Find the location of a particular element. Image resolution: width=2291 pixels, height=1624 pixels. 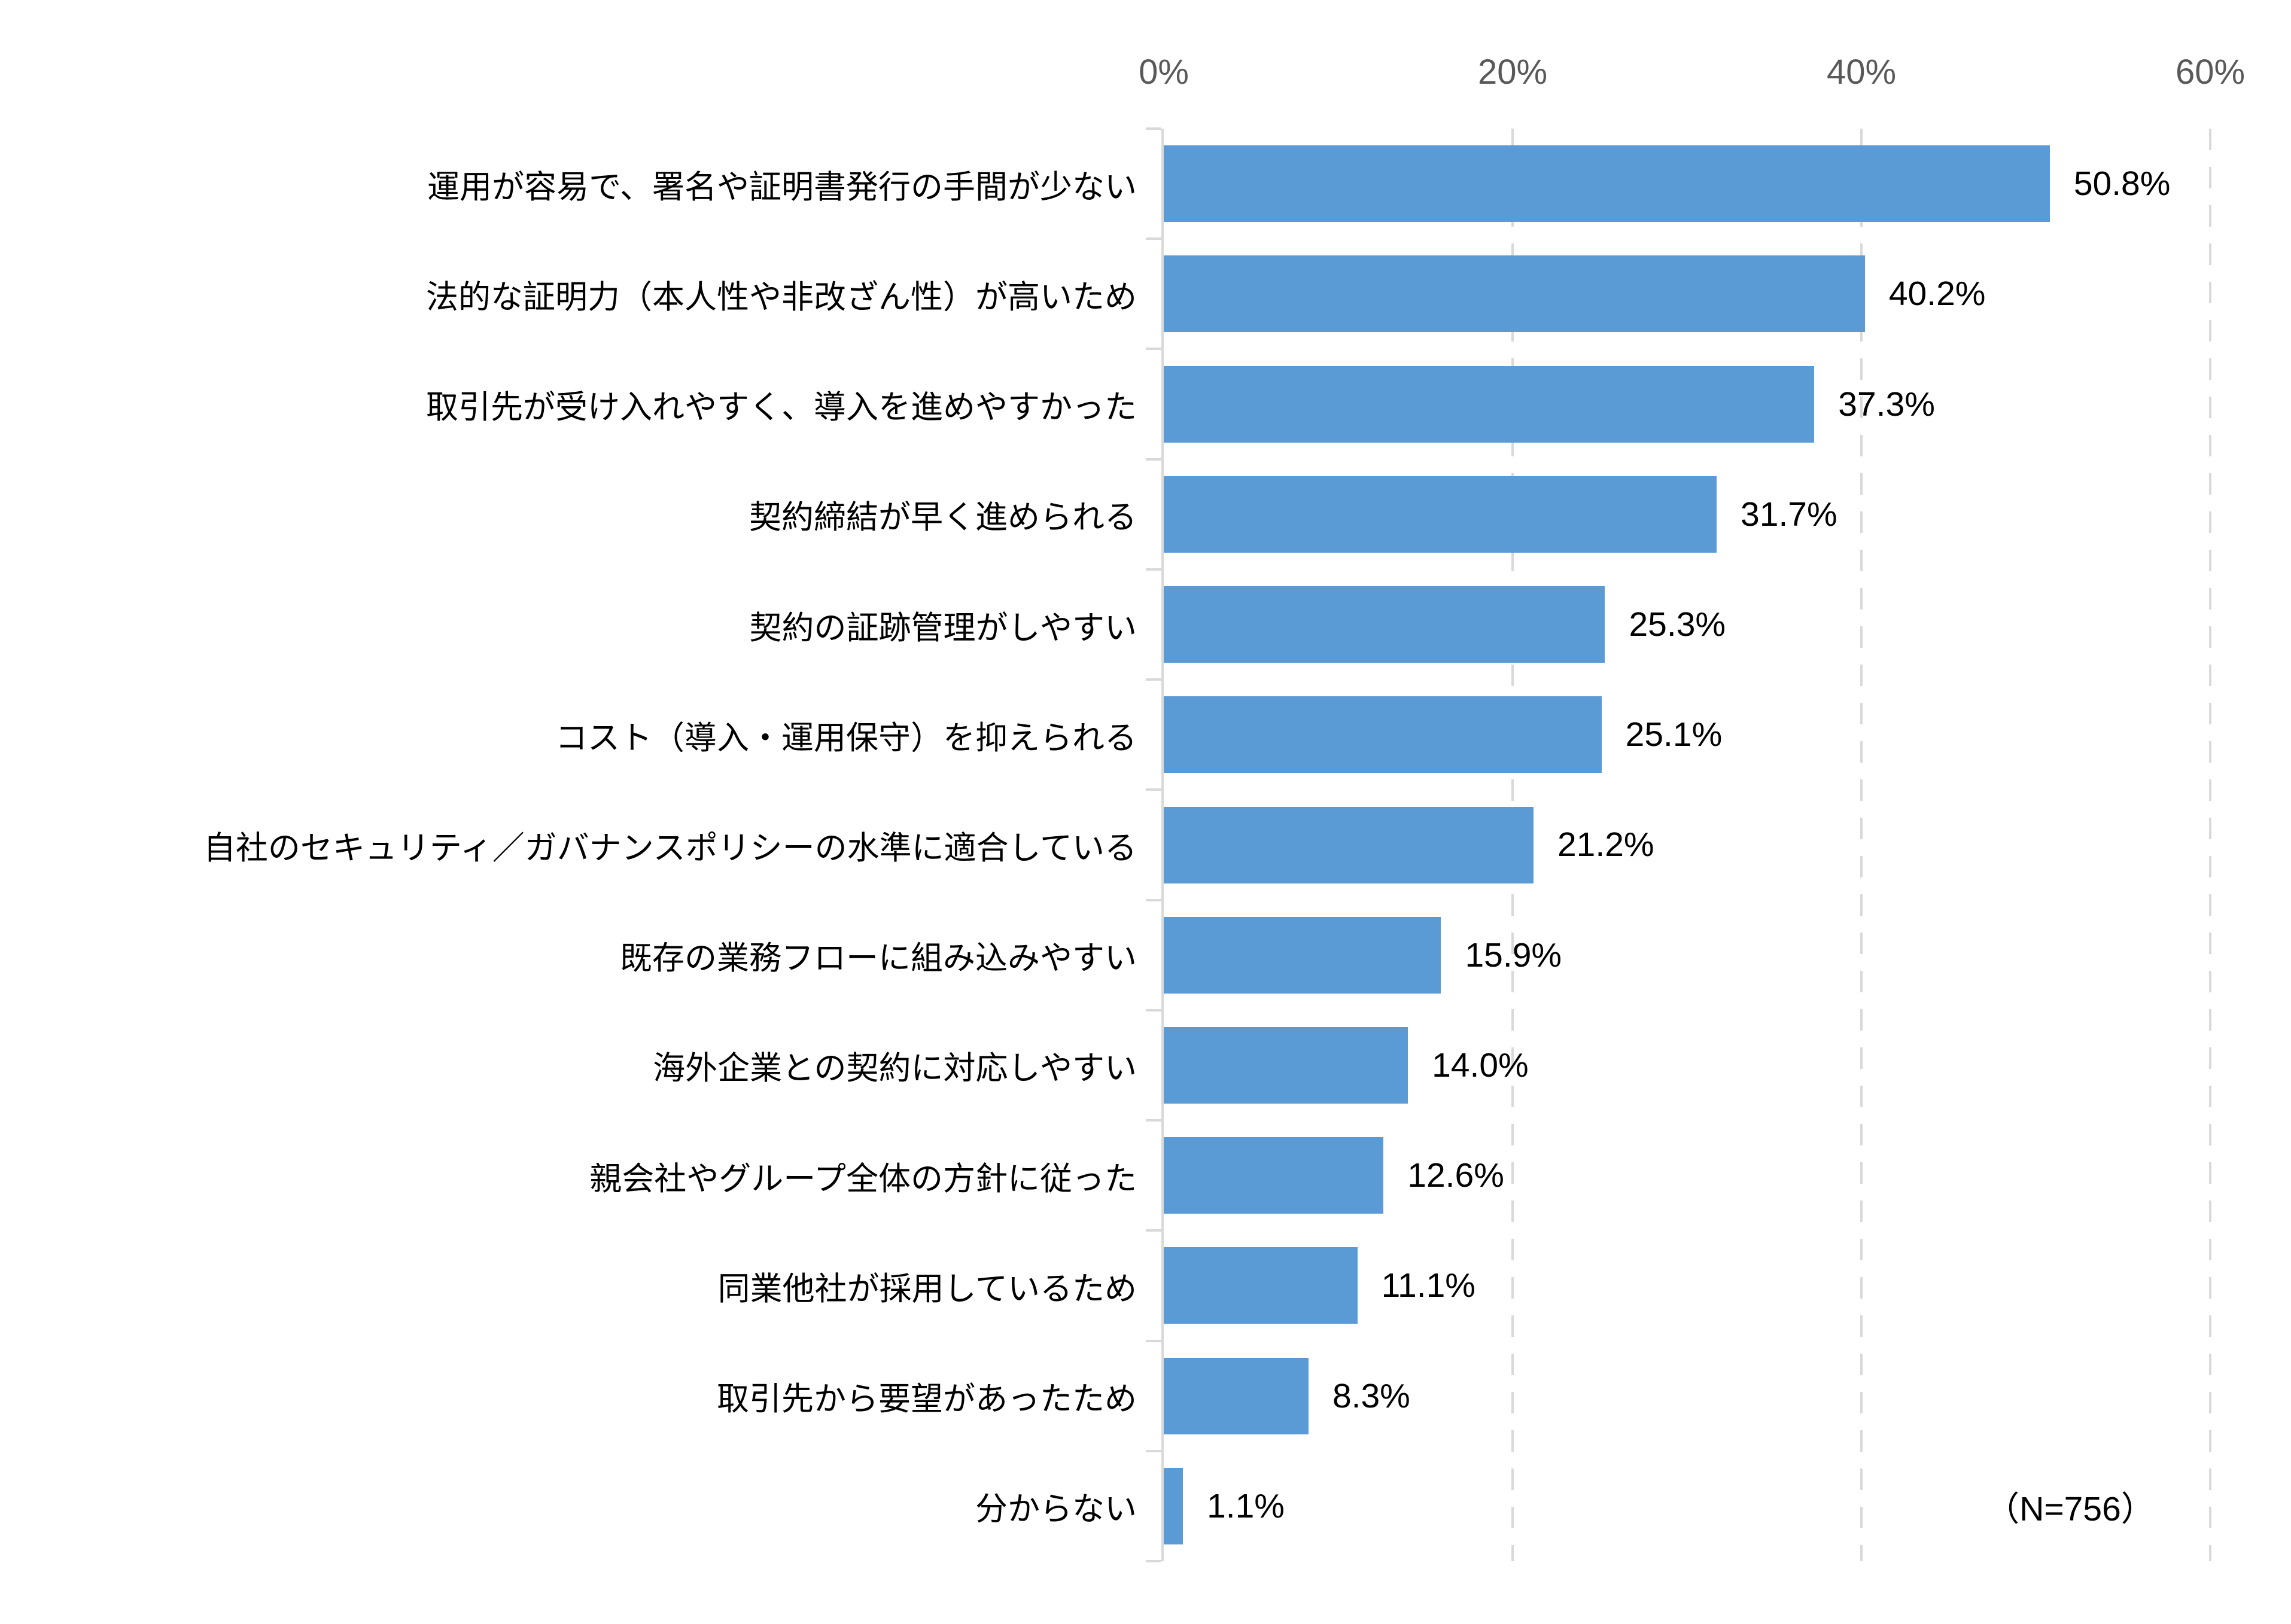

category-label: 取引先から要望があったため is located at coordinates (927, 1399).